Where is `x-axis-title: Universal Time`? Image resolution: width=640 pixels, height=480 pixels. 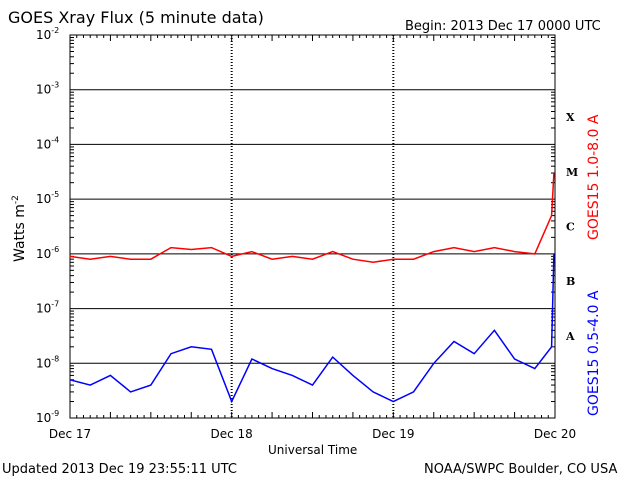 x-axis-title: Universal Time is located at coordinates (312, 450).